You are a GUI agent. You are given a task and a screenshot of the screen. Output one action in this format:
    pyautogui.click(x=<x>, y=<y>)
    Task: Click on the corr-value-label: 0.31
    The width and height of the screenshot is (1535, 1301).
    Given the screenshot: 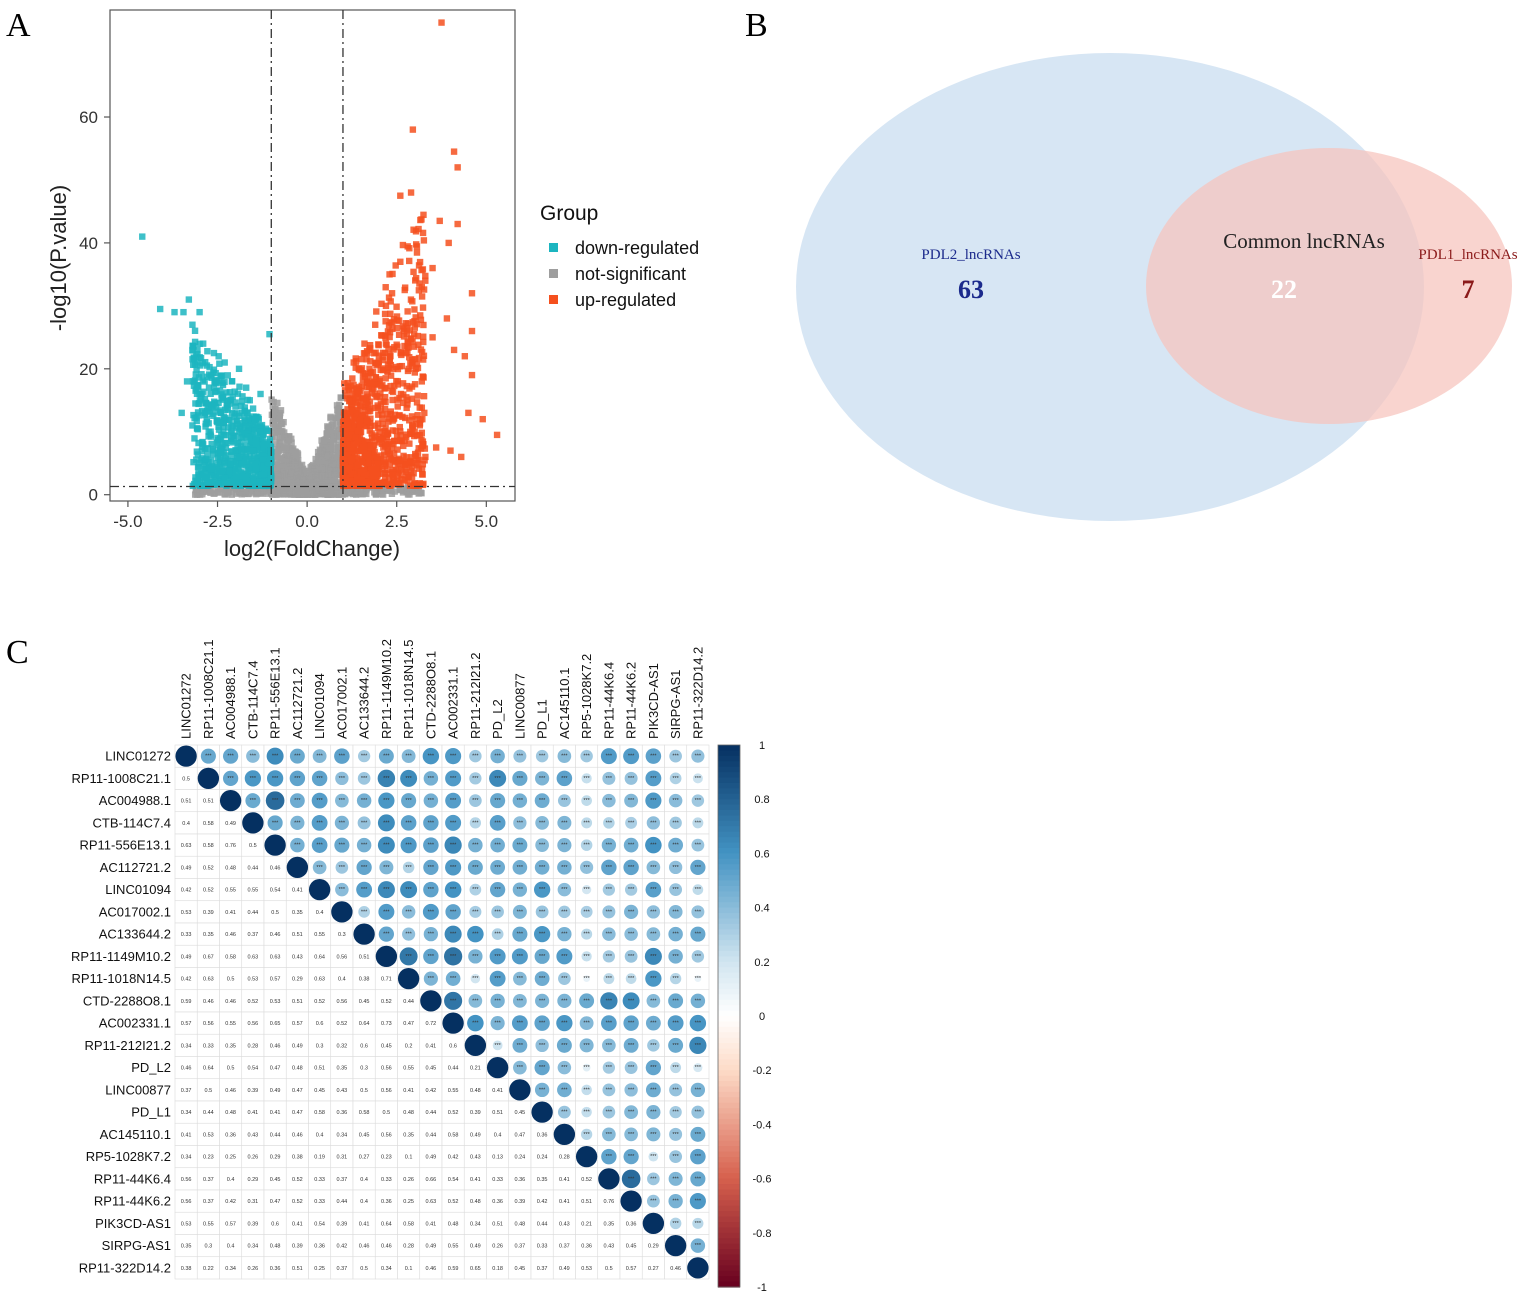 What is the action you would take?
    pyautogui.click(x=253, y=1202)
    